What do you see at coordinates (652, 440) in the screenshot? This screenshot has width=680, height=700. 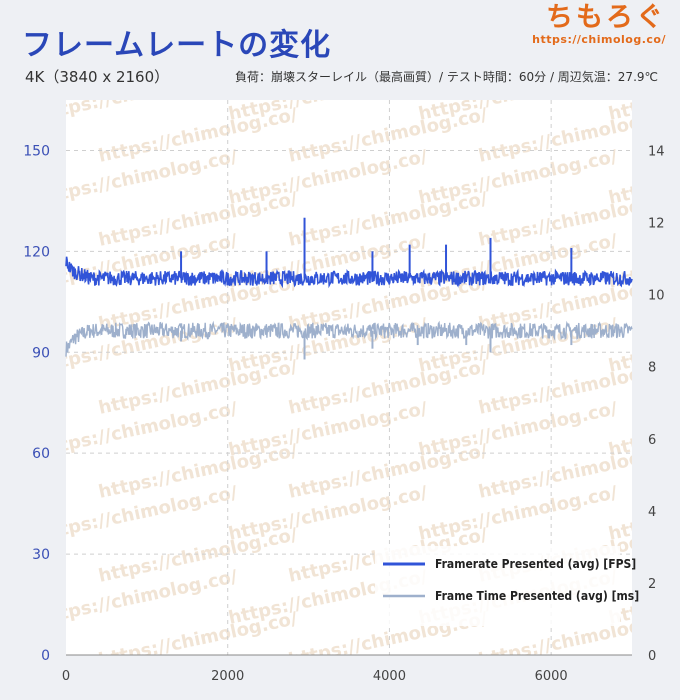 I see `y-right-tick-label: 6` at bounding box center [652, 440].